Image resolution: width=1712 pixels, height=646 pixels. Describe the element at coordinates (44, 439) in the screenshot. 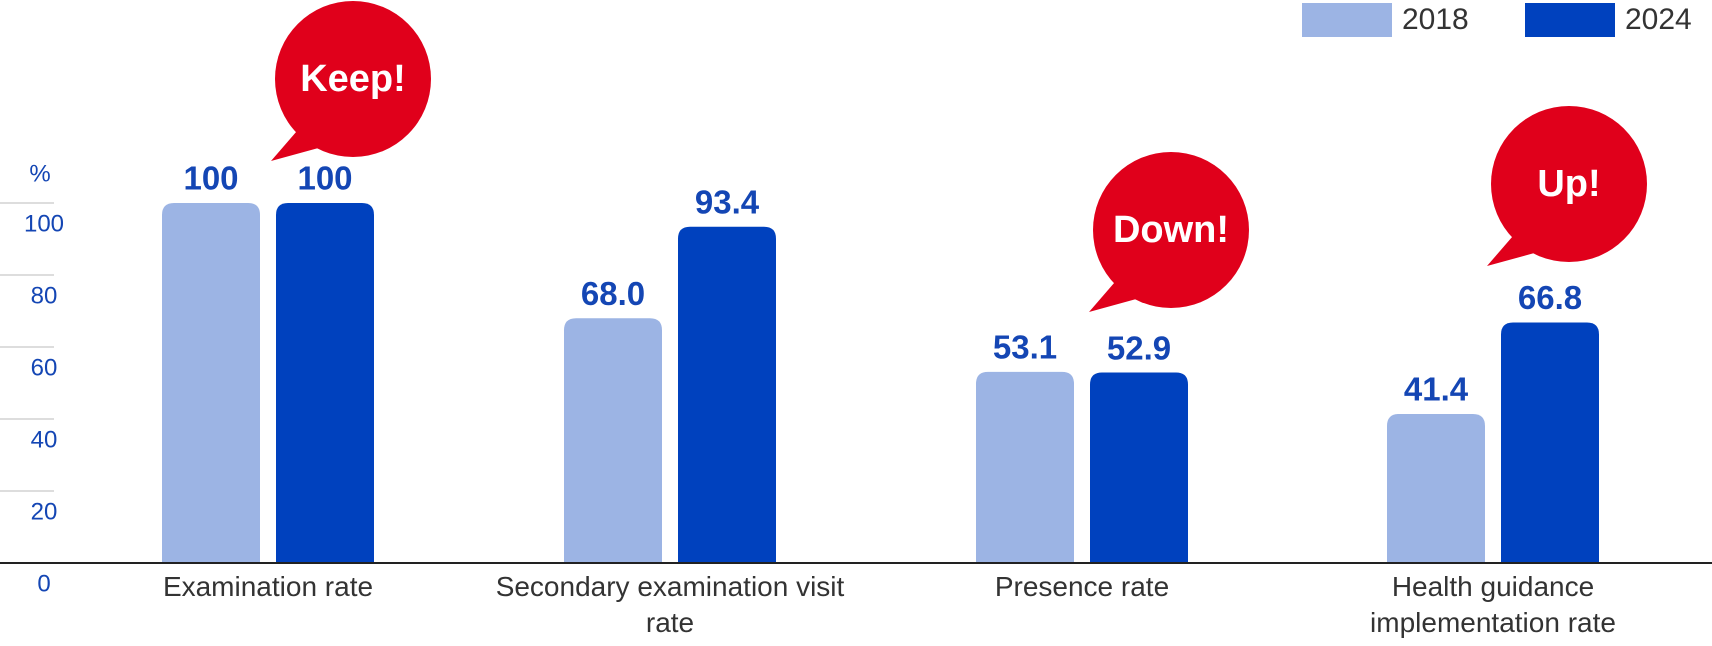

I see `y-tick-label: 40` at that location.